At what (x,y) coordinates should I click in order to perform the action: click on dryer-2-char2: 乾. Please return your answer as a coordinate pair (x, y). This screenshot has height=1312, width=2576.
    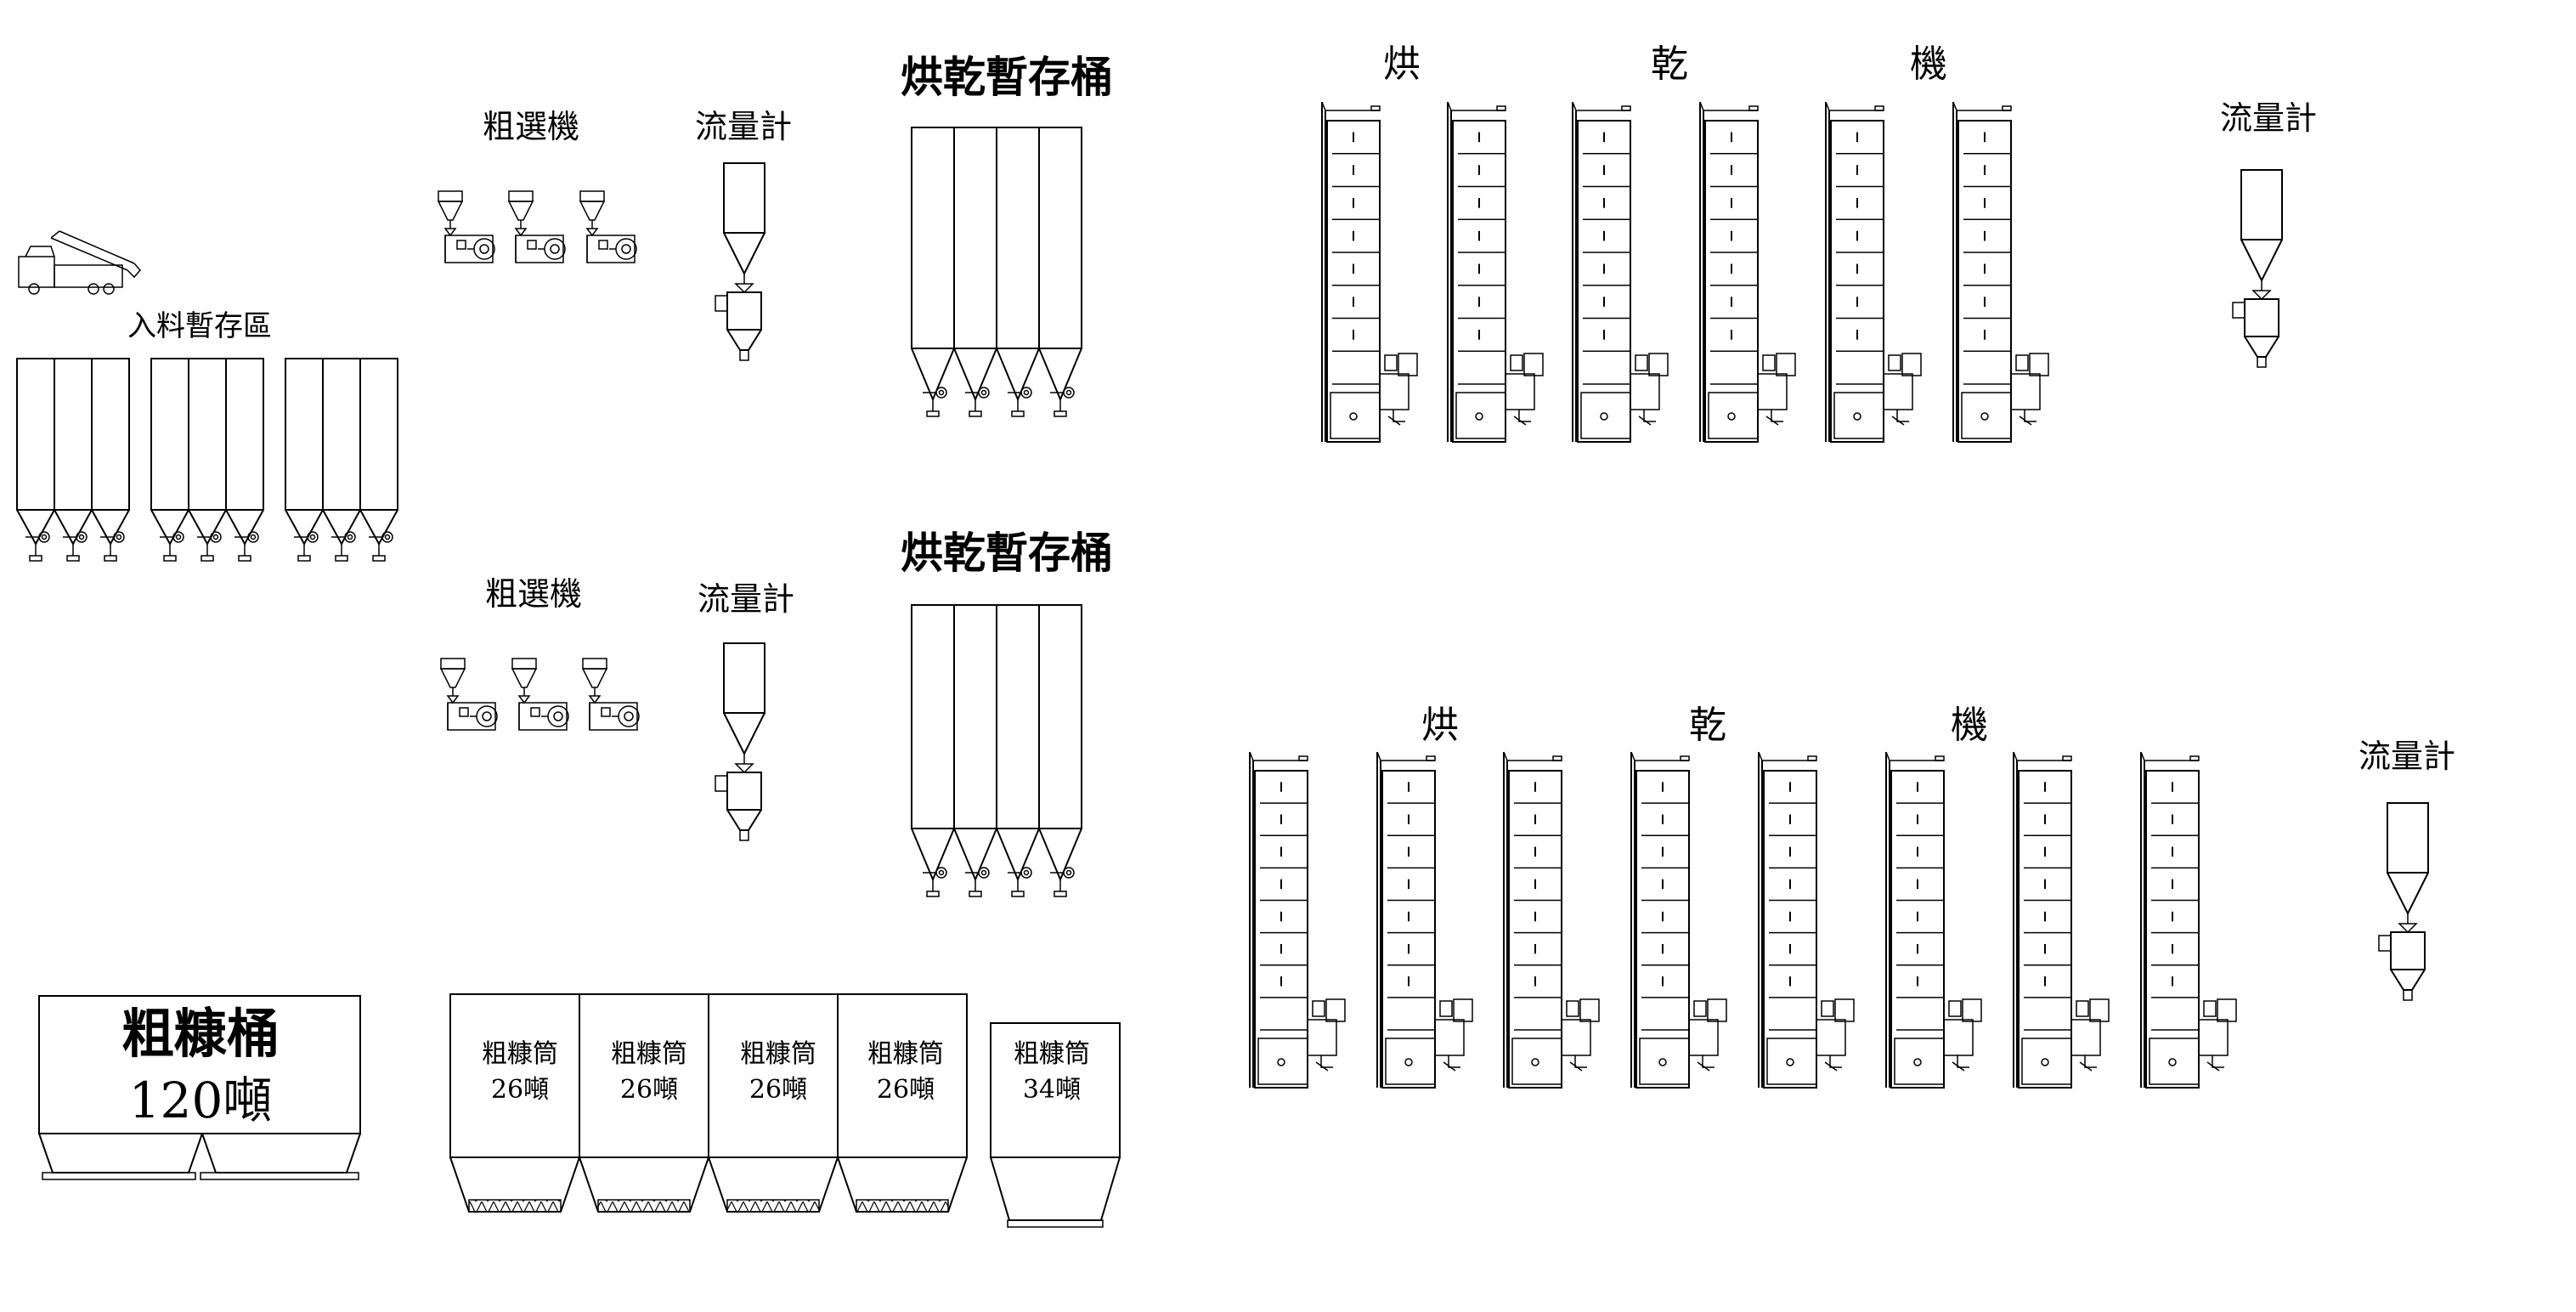
    Looking at the image, I should click on (1707, 725).